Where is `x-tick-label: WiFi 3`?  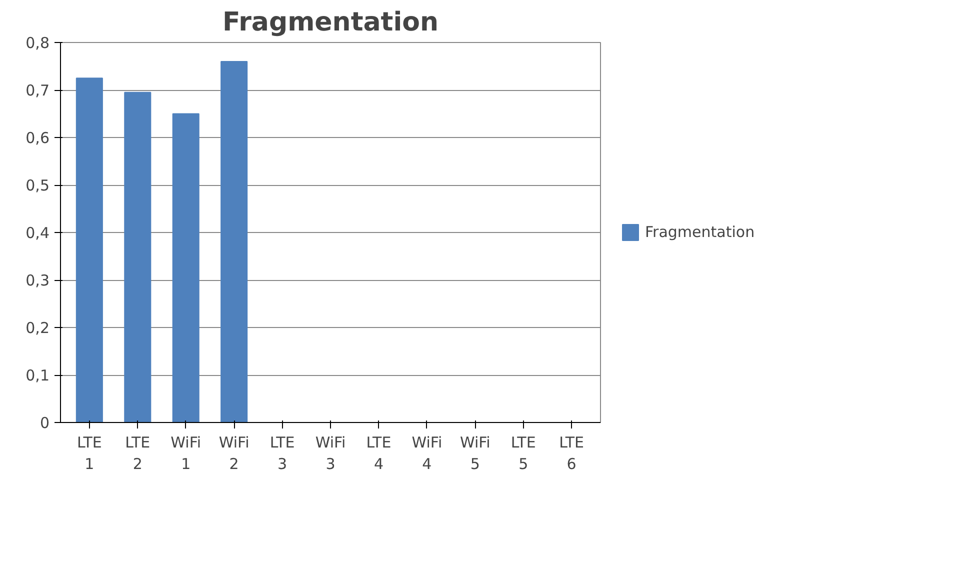
x-tick-label: WiFi 3 is located at coordinates (330, 454).